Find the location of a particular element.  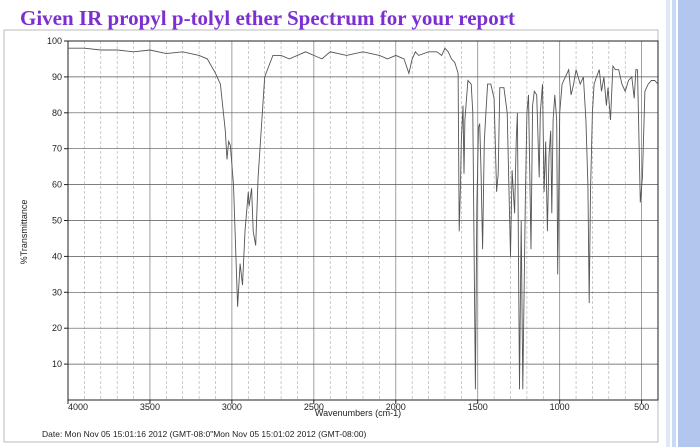

x-tick-label: 3500 is located at coordinates (150, 407).